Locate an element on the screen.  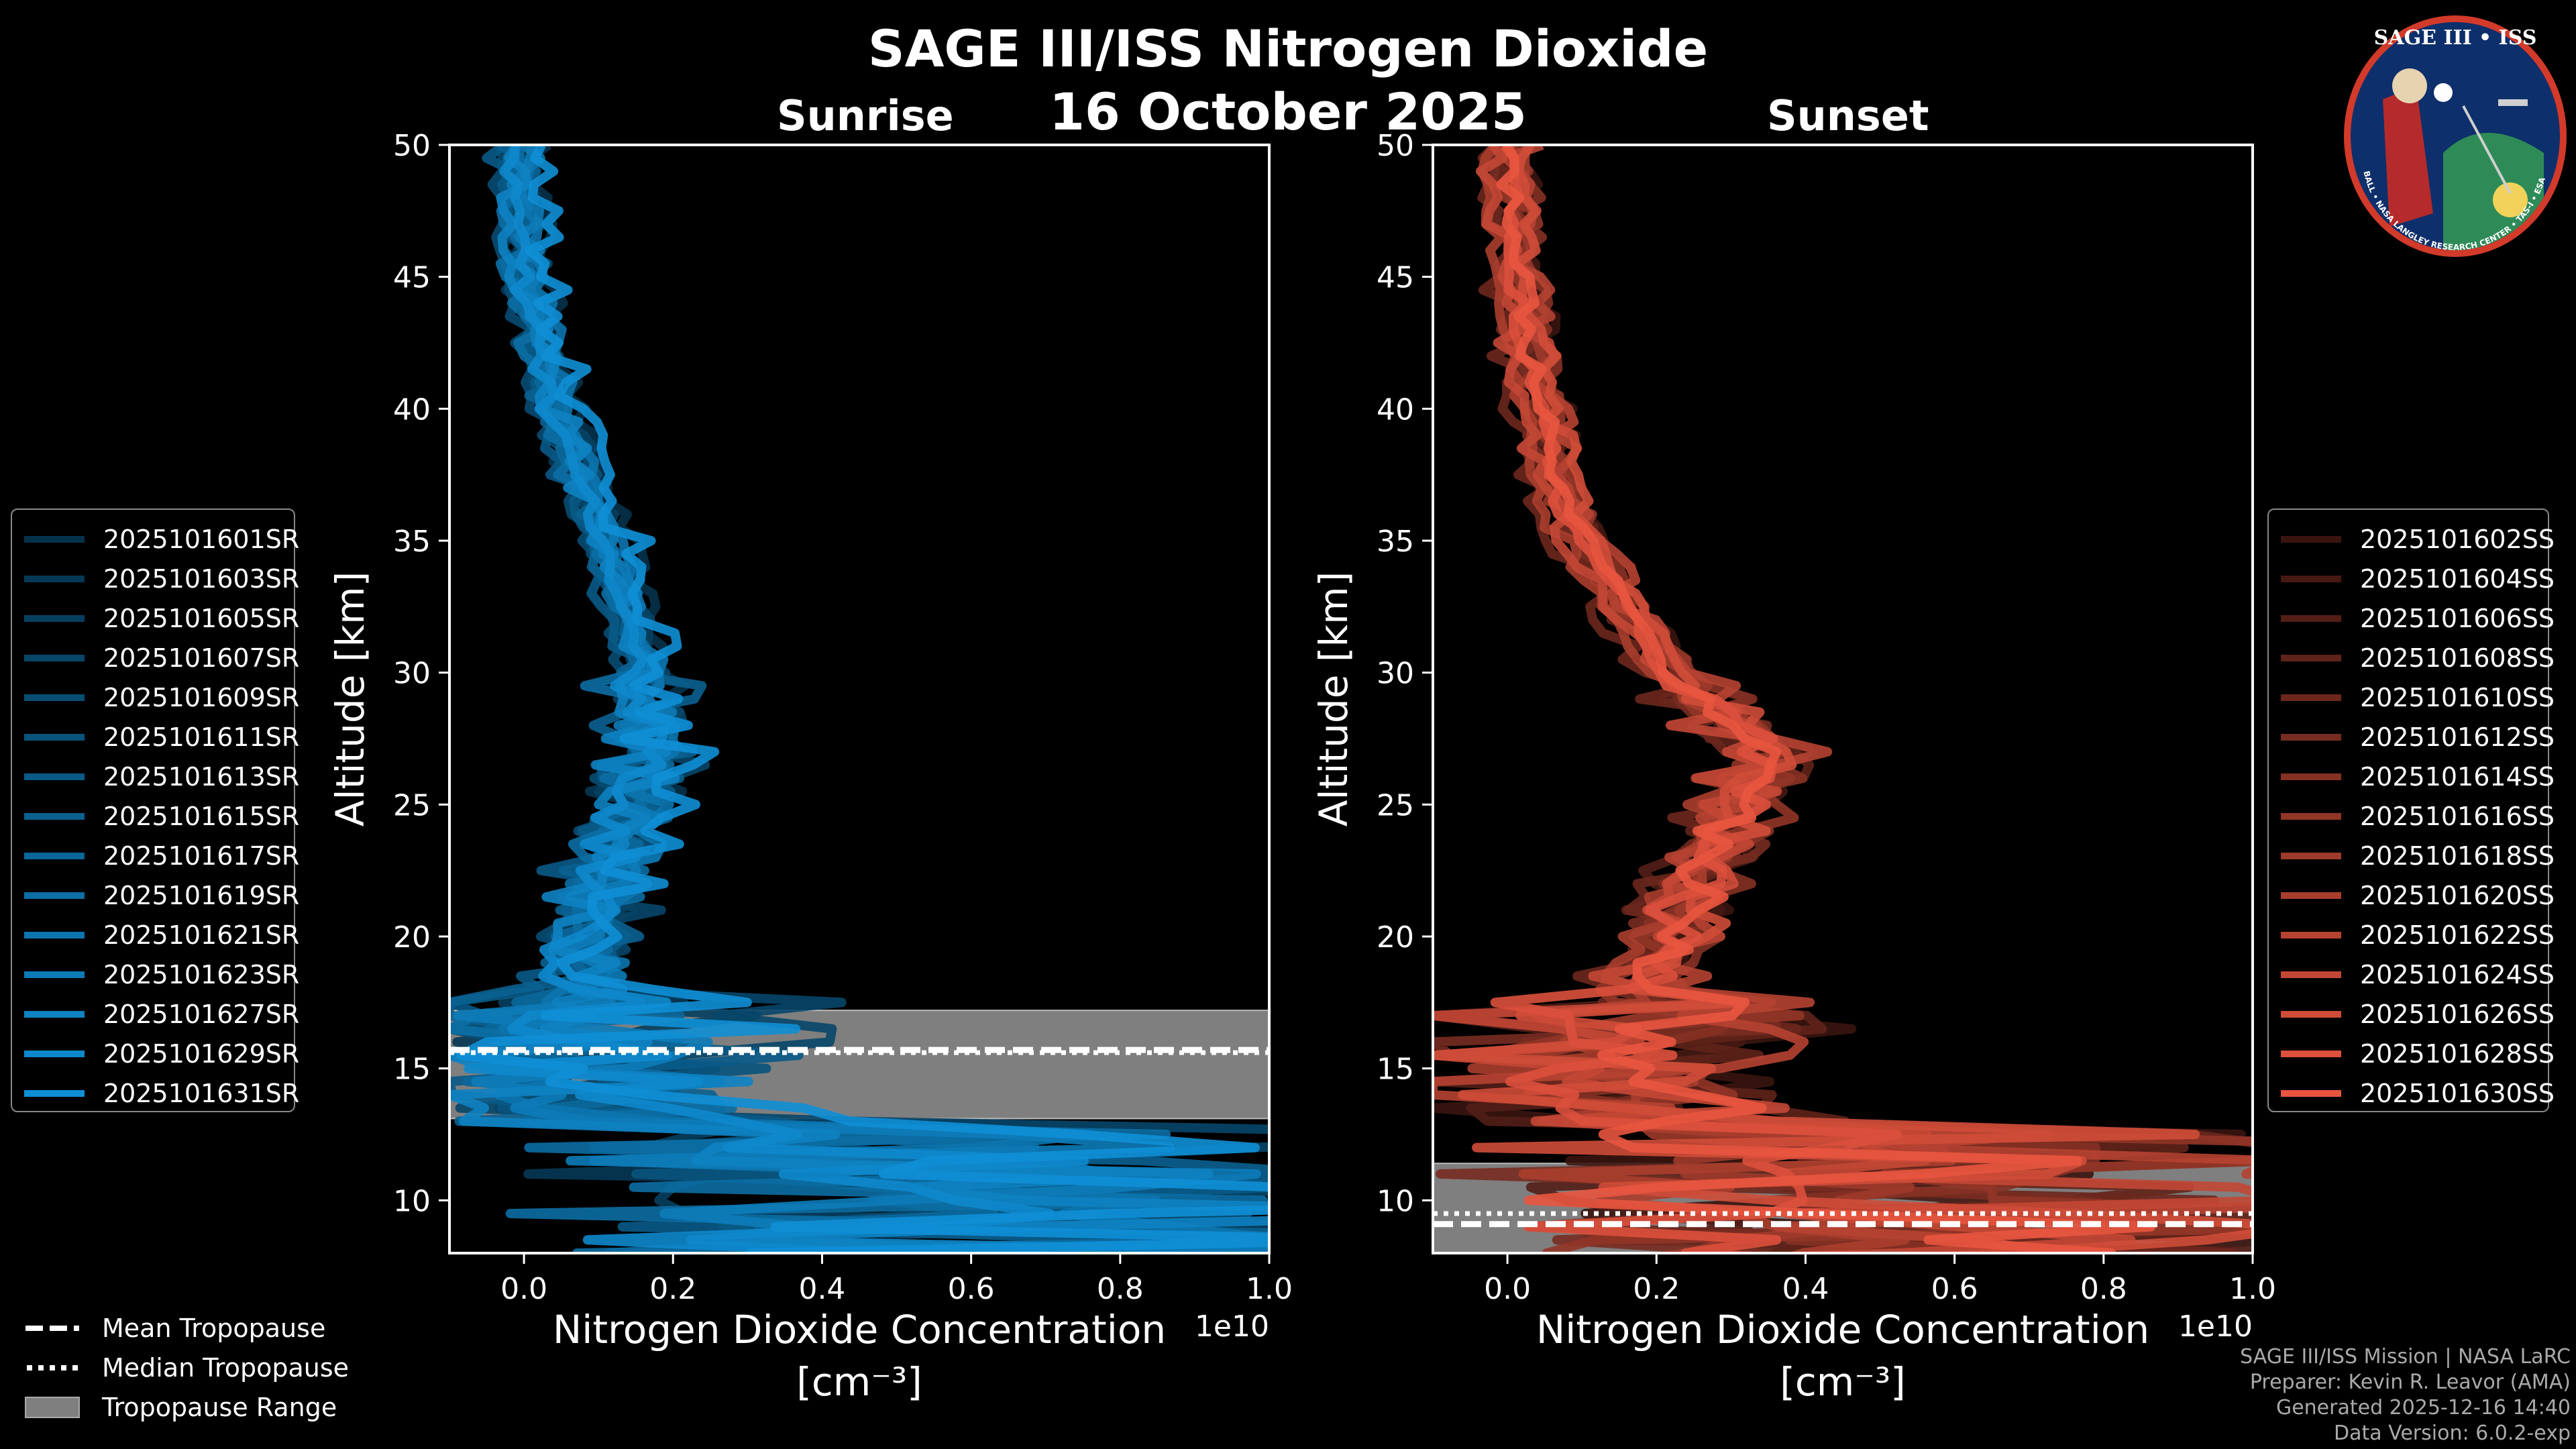
legend-item: 2025101606SS is located at coordinates (2418, 618).